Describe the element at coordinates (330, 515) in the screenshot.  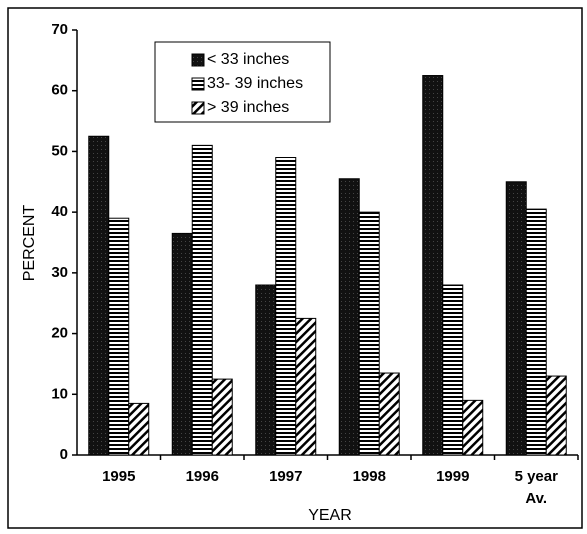
I see `x-axis-label: YEAR` at that location.